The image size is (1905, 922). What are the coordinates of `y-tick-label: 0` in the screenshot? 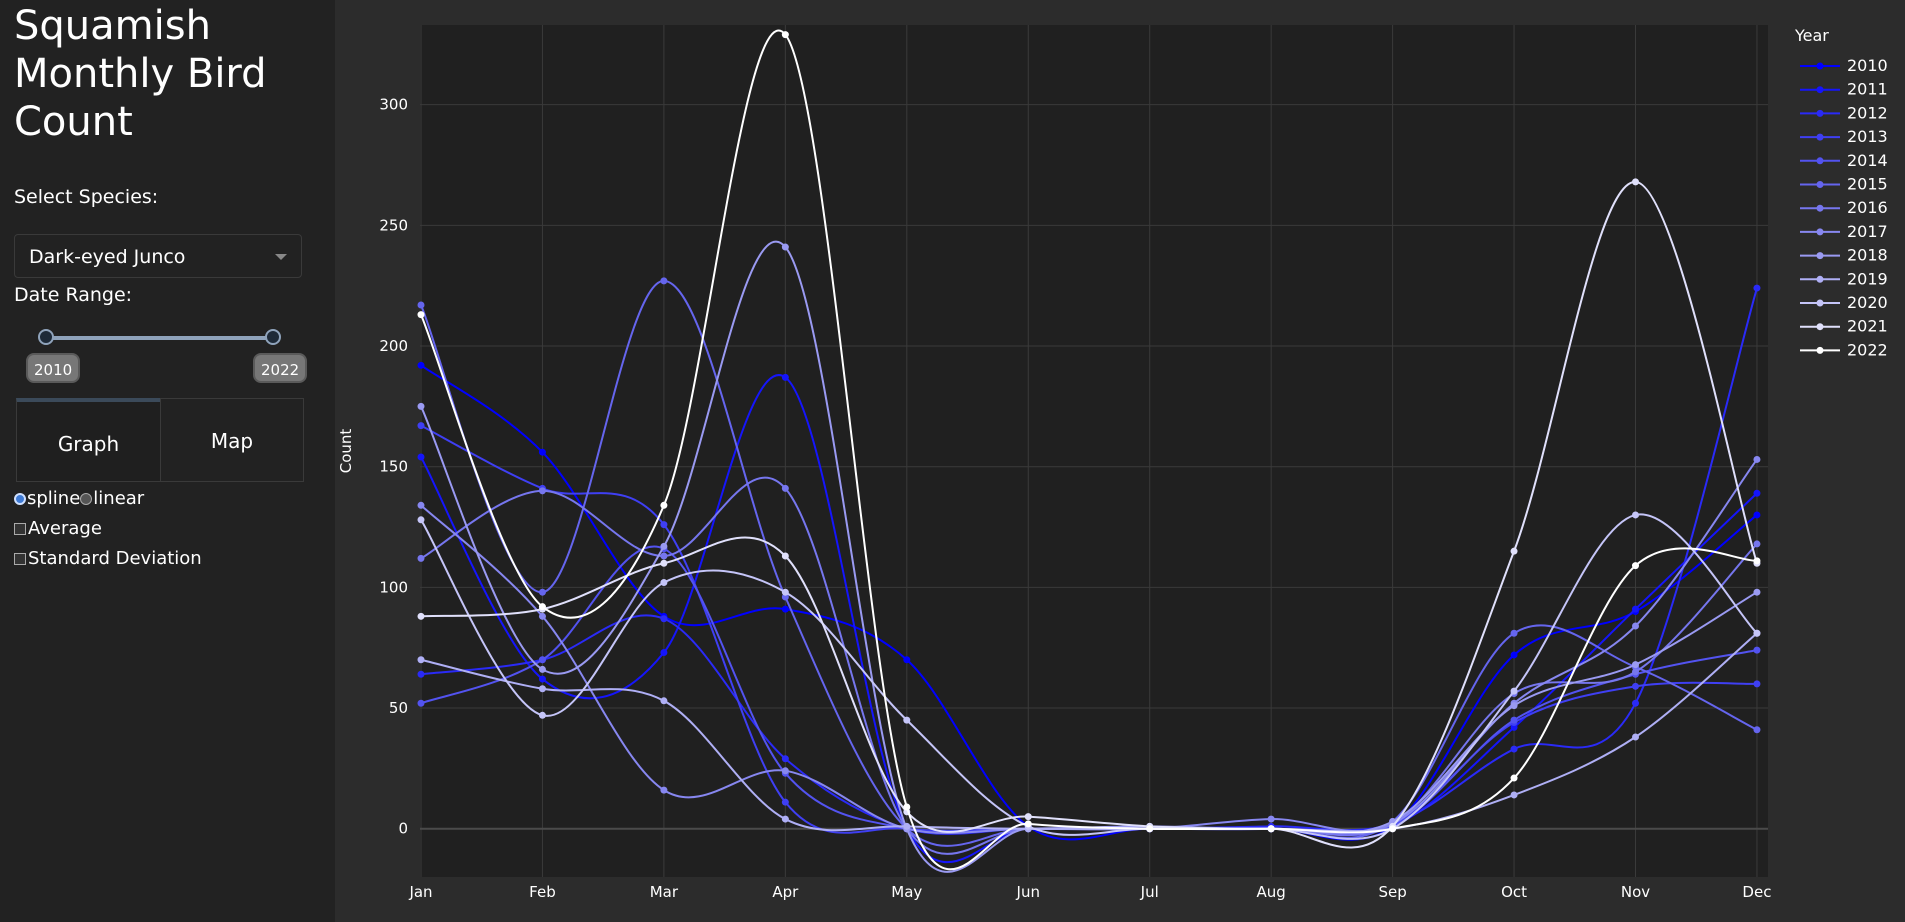 It's located at (403, 829).